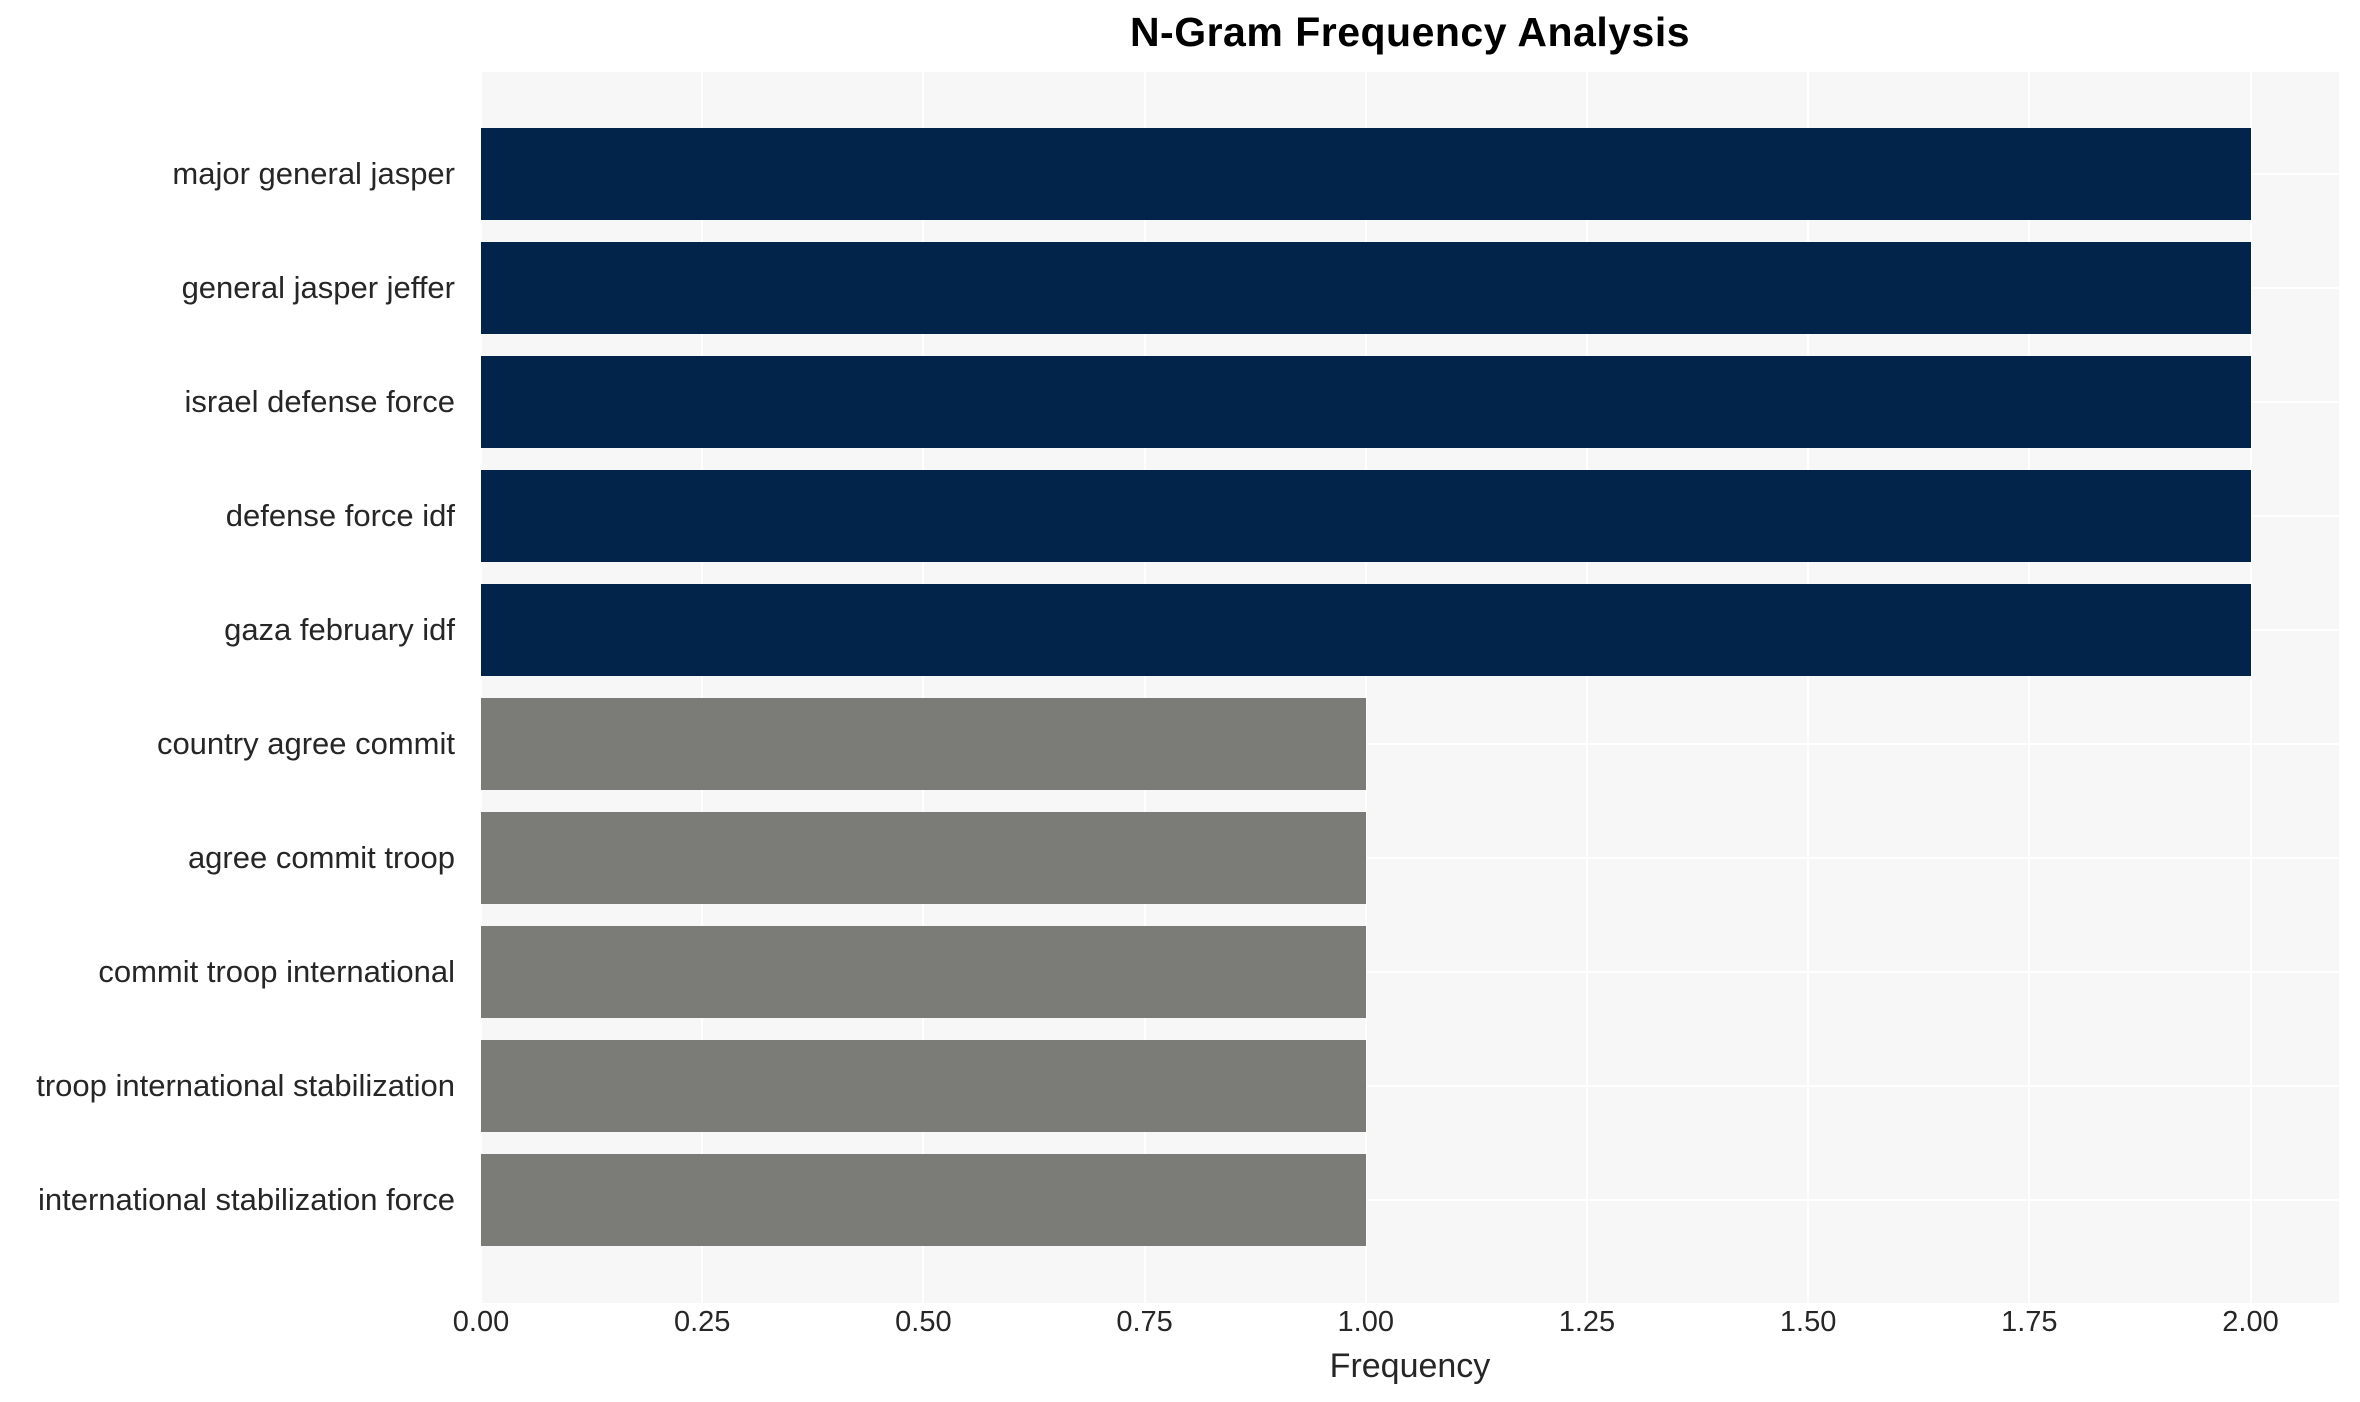  What do you see at coordinates (339, 629) in the screenshot?
I see `y-tick-label: gaza february idf` at bounding box center [339, 629].